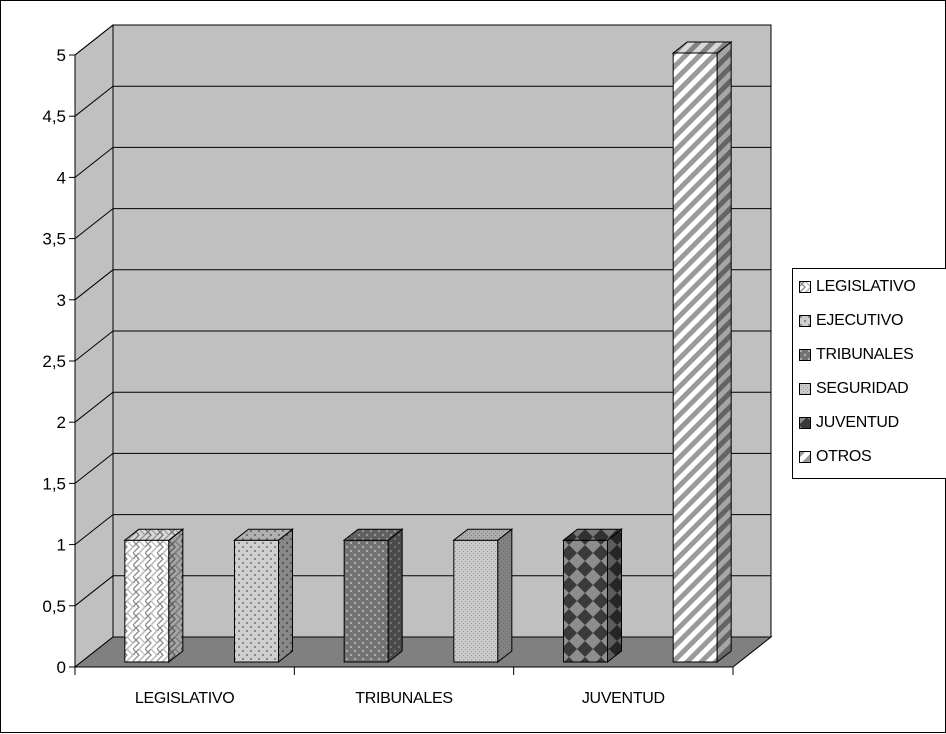 The height and width of the screenshot is (734, 946). I want to click on legend-label: JUVENTUD, so click(857, 422).